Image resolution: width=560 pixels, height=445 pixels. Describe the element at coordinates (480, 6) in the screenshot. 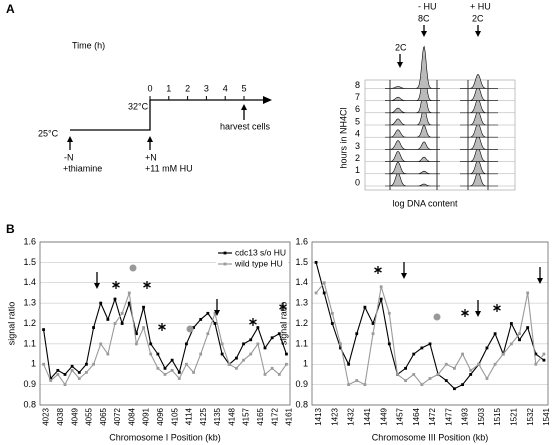

I see `condition-label: + HU` at that location.